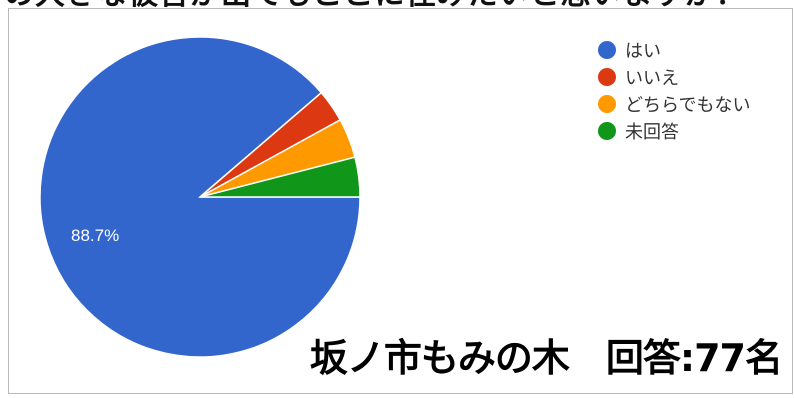 The image size is (794, 398). I want to click on legend-item-dochiramonai: どちらでもない, so click(674, 103).